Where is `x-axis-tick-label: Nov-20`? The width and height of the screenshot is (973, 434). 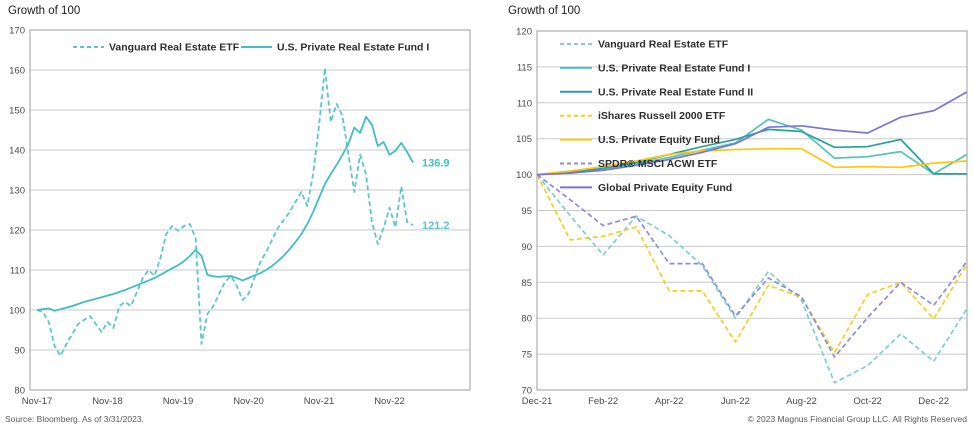 x-axis-tick-label: Nov-20 is located at coordinates (248, 401).